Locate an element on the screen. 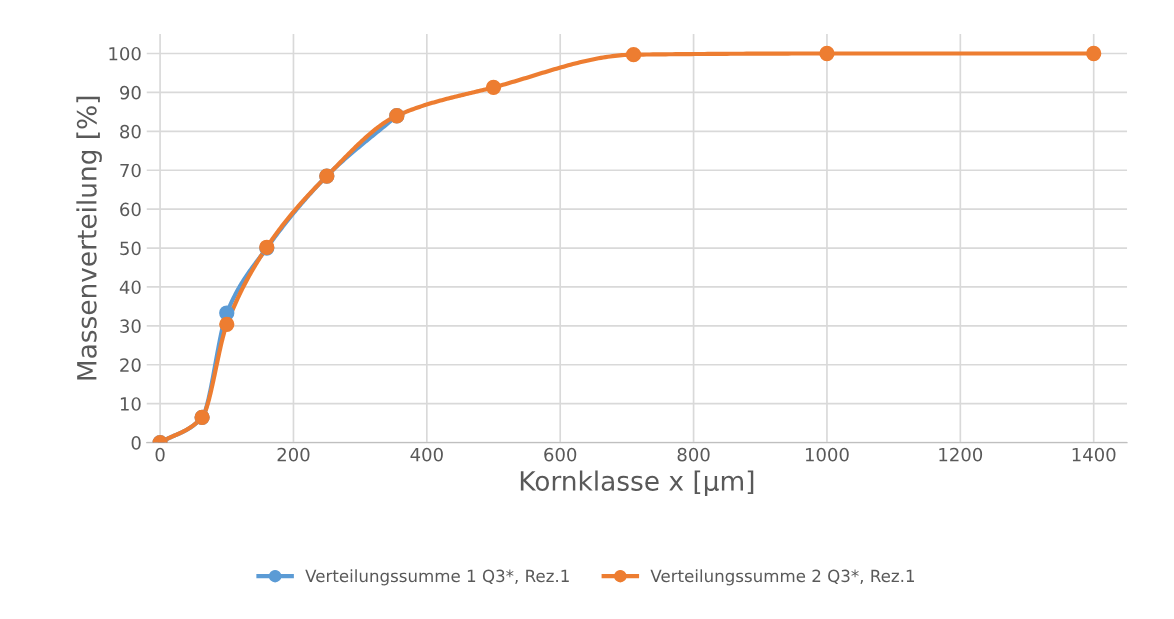 This screenshot has width=1174, height=619. y-tick-label: 70 is located at coordinates (130, 170).